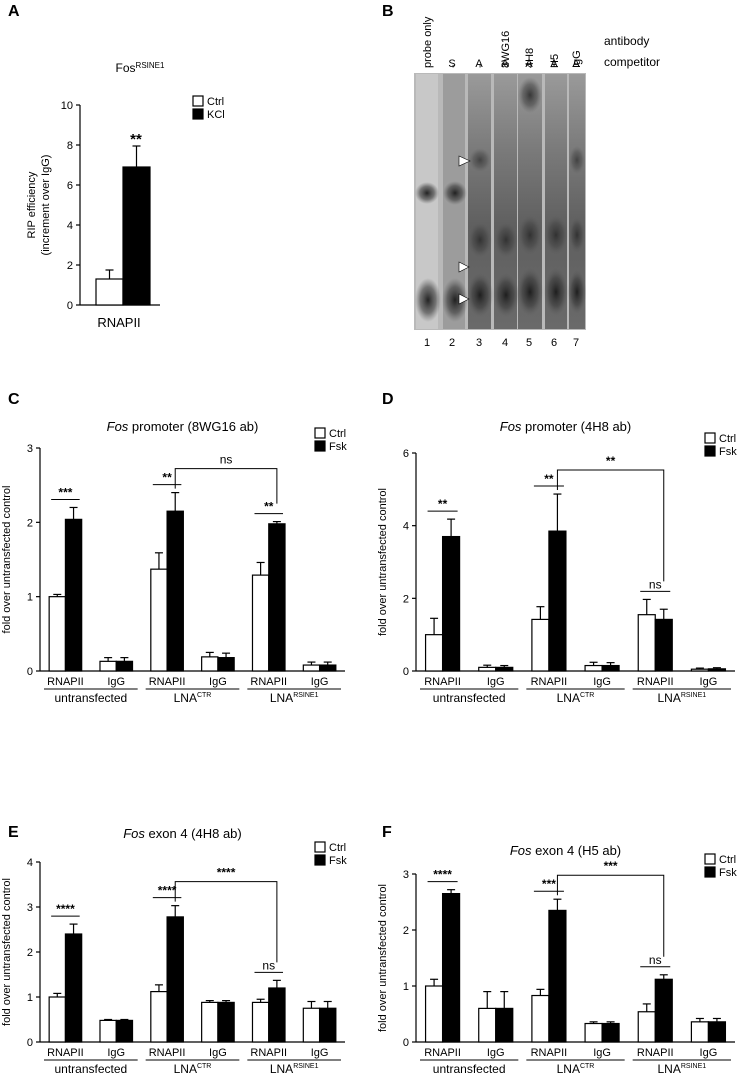 This screenshot has height=1077, width=747. Describe the element at coordinates (529, 343) in the screenshot. I see `gel-lane-number: 5` at that location.